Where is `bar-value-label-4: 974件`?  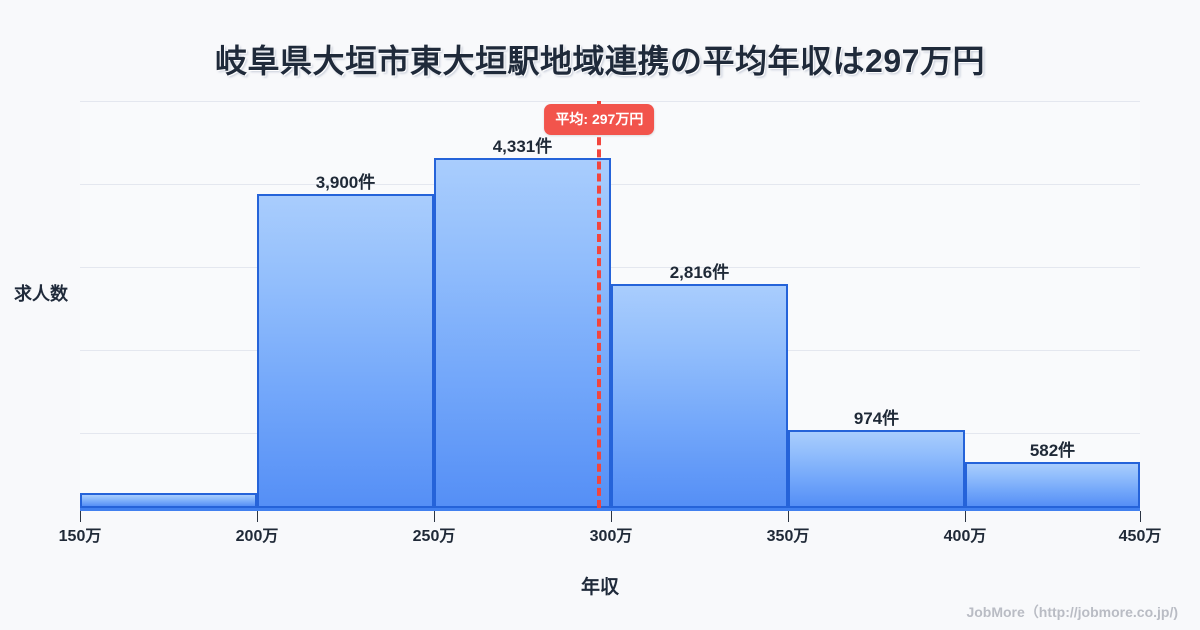
bar-value-label-4: 974件 is located at coordinates (876, 418).